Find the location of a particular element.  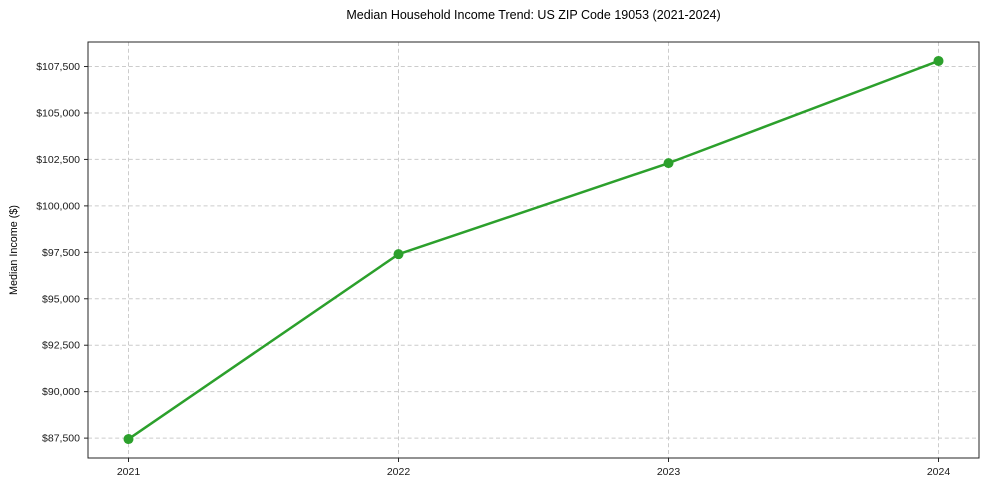

y-tick-label: $87,500 is located at coordinates (61, 439).